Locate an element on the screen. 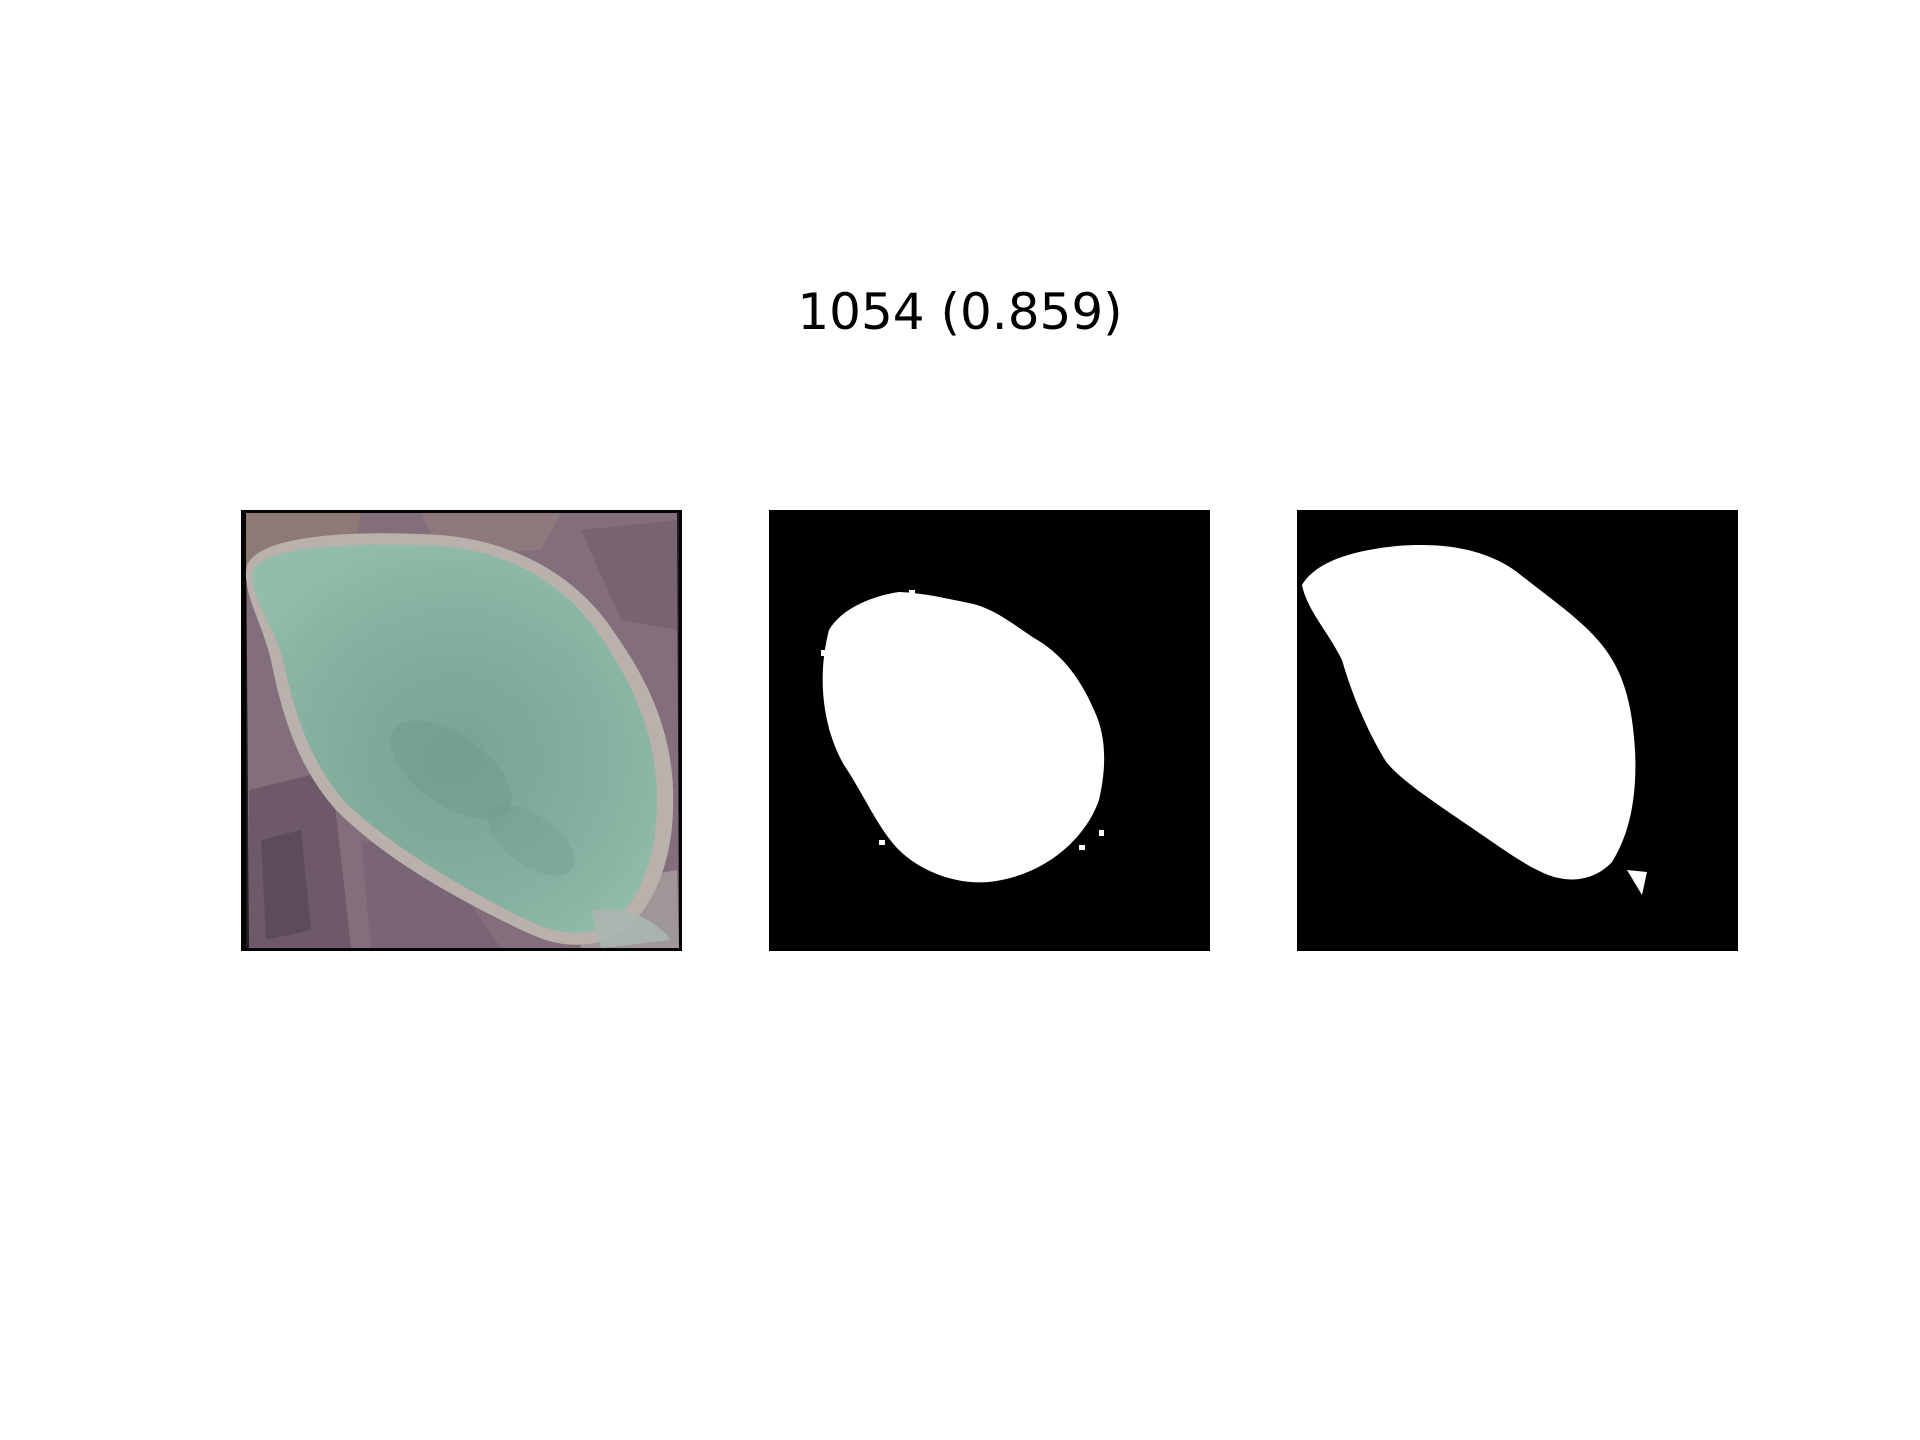 This screenshot has height=1440, width=1920. ground-truth-mask-region is located at coordinates (1469, 712).